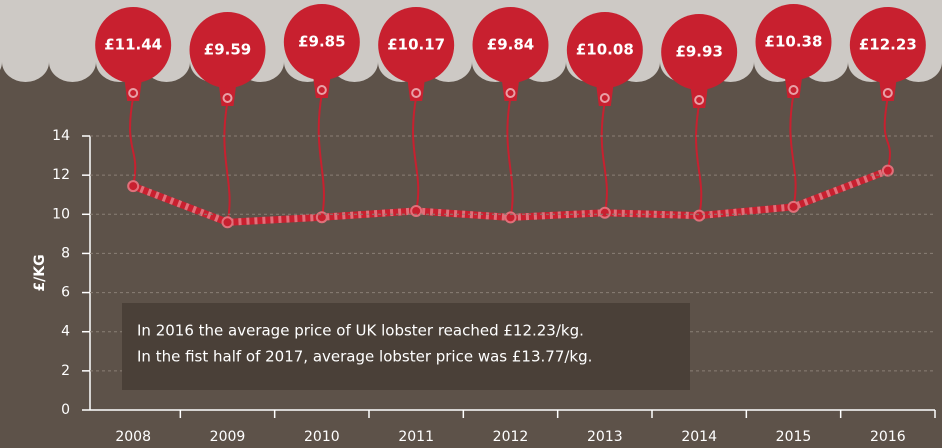 The height and width of the screenshot is (448, 942). What do you see at coordinates (888, 437) in the screenshot?
I see `x-tick-label: 2016` at bounding box center [888, 437].